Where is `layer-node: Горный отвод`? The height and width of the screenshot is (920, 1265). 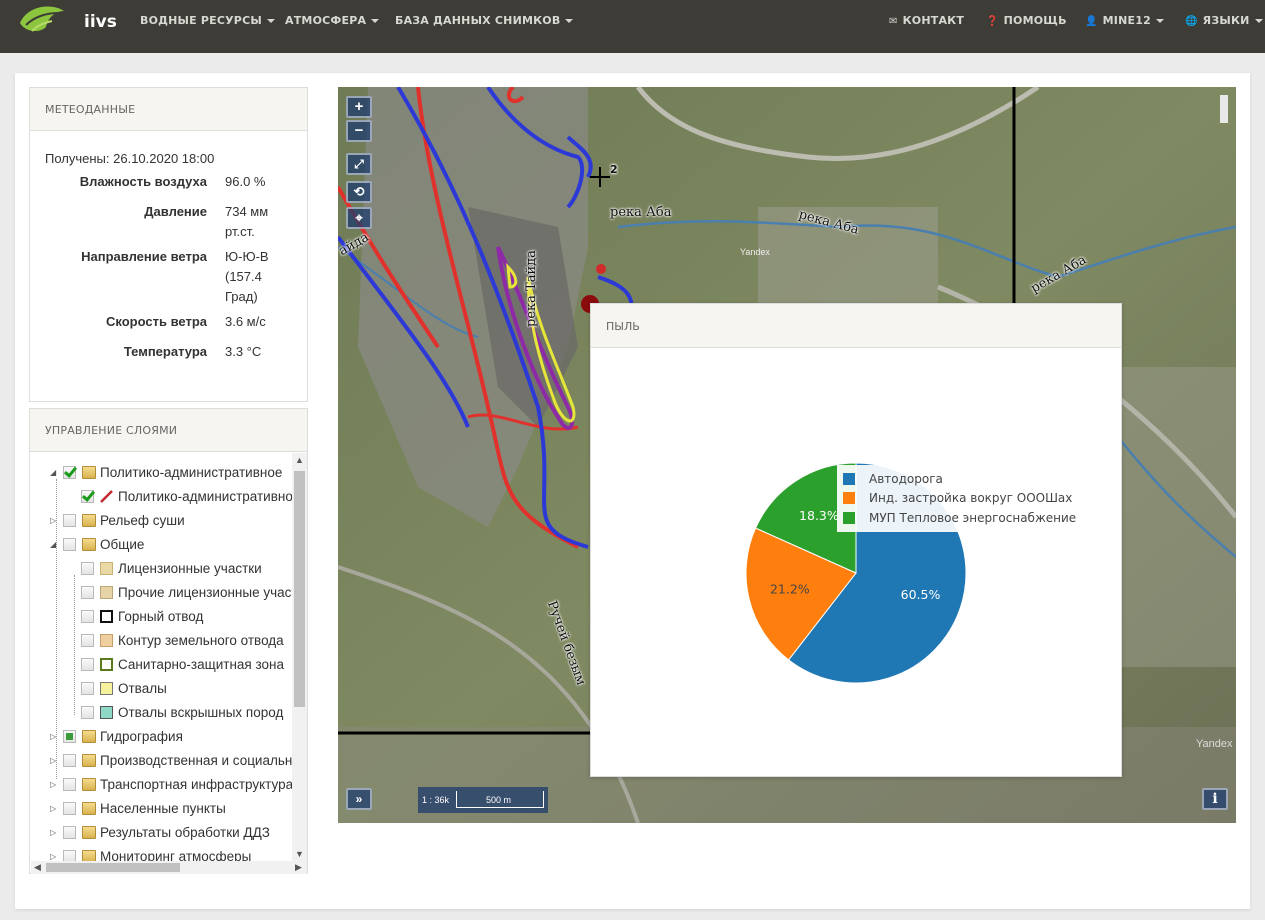 layer-node: Горный отвод is located at coordinates (142, 616).